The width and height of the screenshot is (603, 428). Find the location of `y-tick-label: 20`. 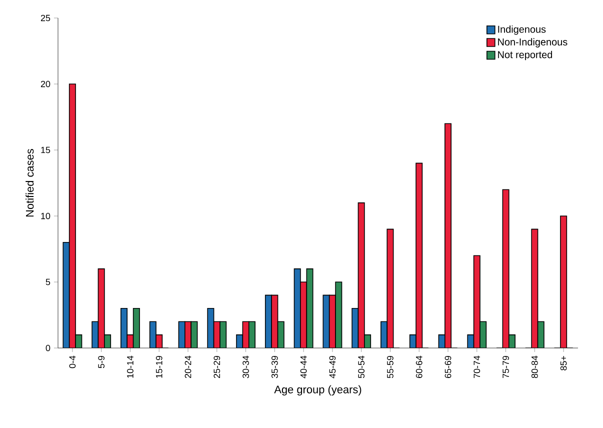

y-tick-label: 20 is located at coordinates (45, 84).